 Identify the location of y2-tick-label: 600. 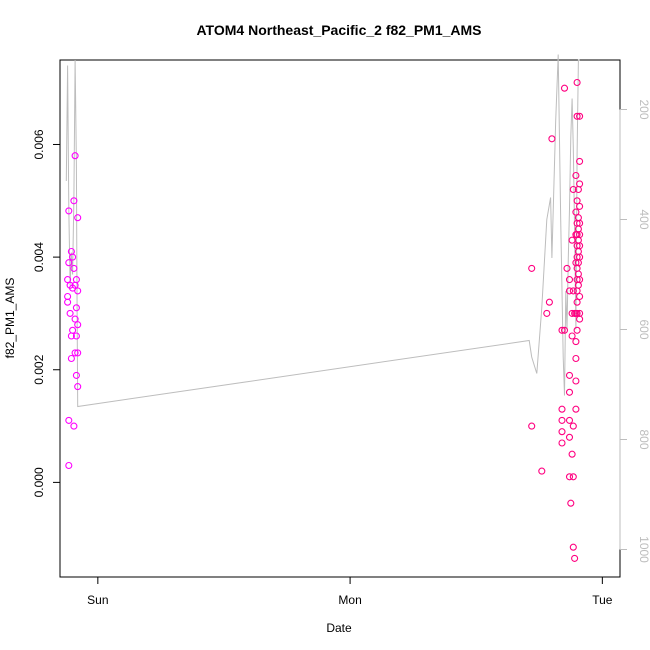
(643, 329).